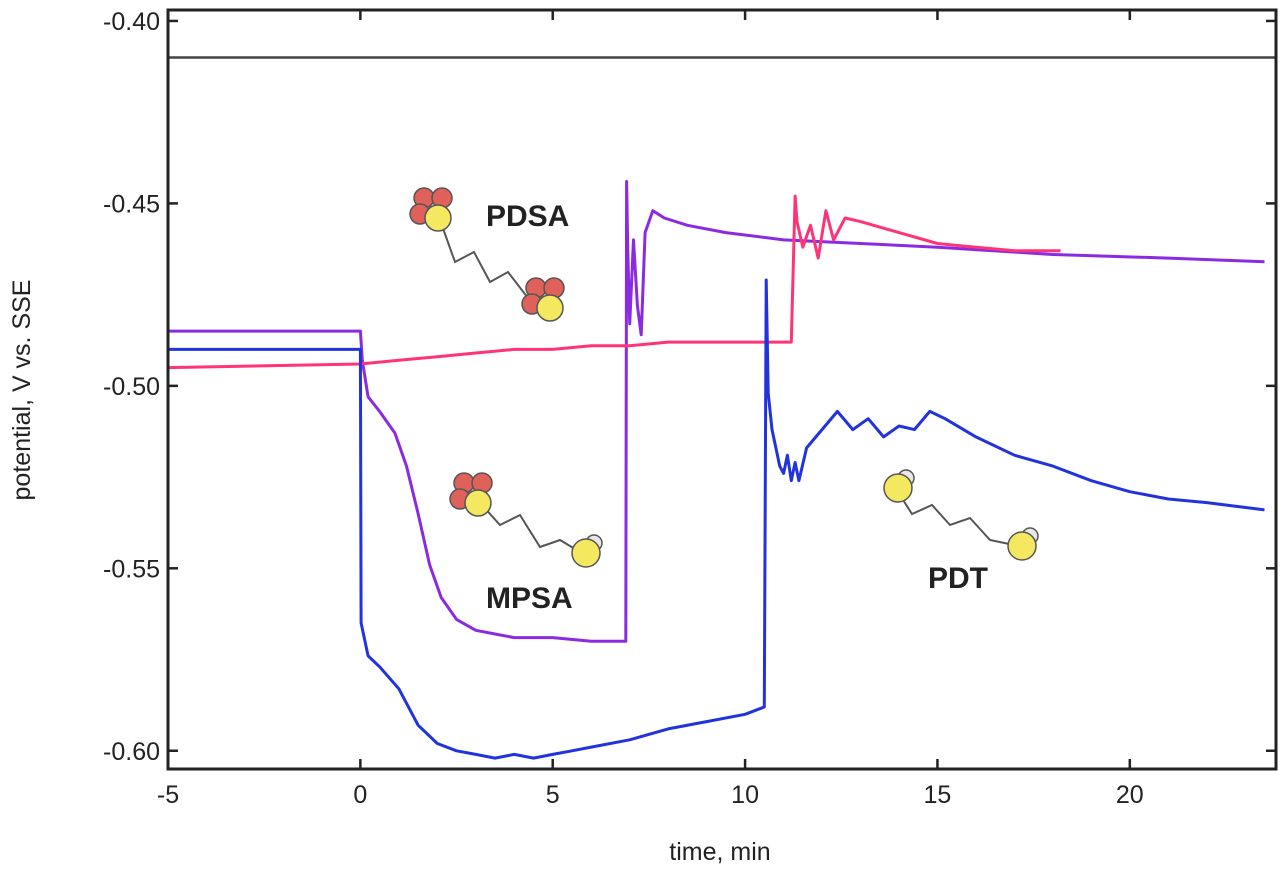  I want to click on pdt-right-sulfur-atom, so click(1022, 546).